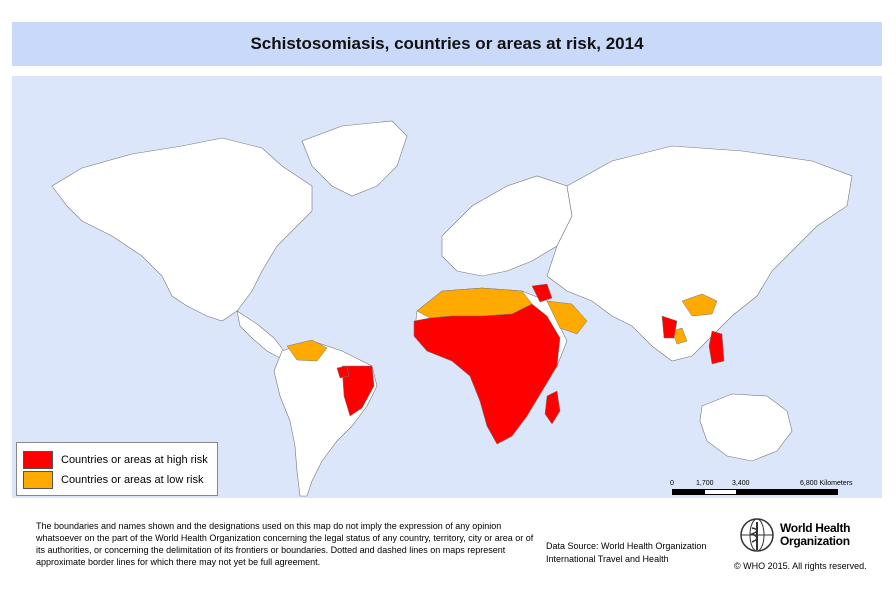 Image resolution: width=896 pixels, height=600 pixels. Describe the element at coordinates (354, 158) in the screenshot. I see `land-greenland` at that location.